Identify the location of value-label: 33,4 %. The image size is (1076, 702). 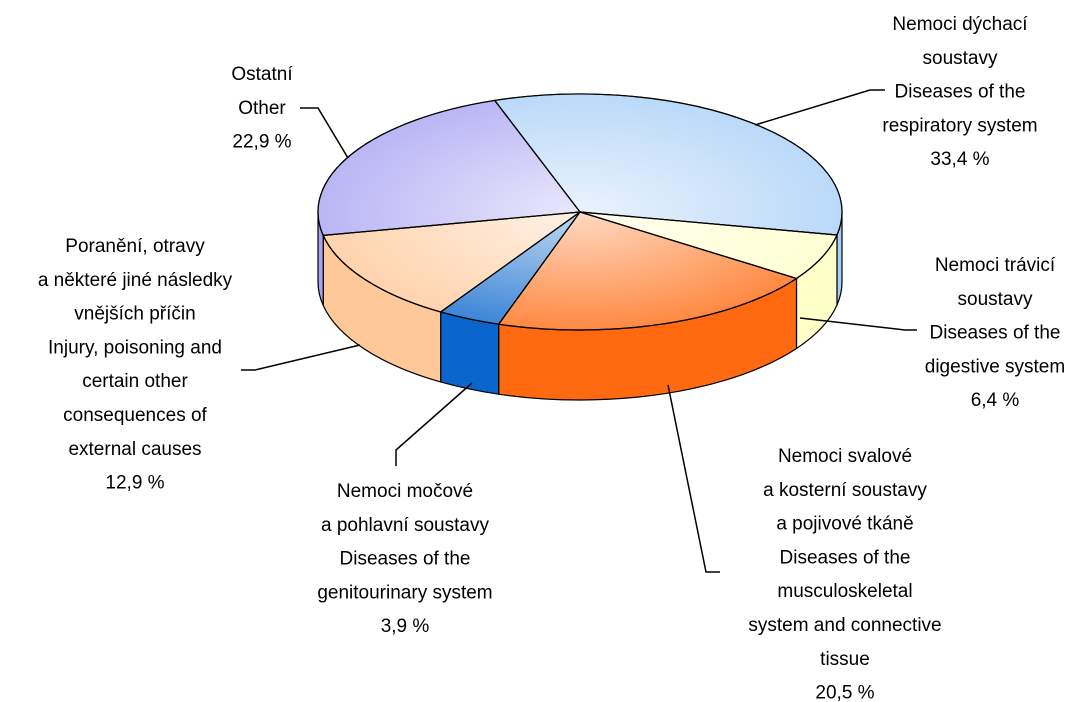
(959, 159).